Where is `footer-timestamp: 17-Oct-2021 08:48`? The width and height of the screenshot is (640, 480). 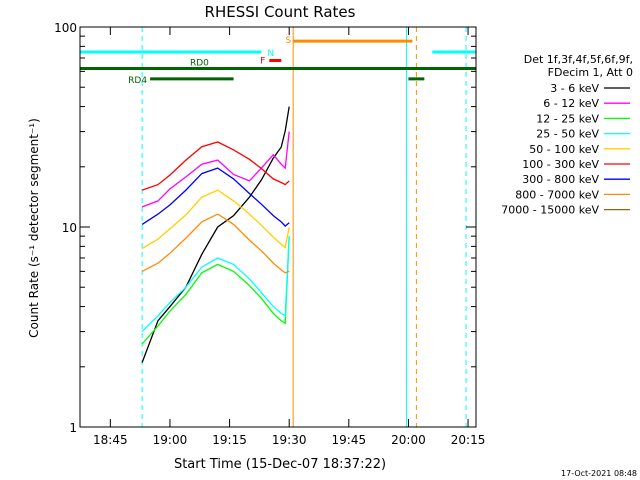
footer-timestamp: 17-Oct-2021 08:48 is located at coordinates (599, 473).